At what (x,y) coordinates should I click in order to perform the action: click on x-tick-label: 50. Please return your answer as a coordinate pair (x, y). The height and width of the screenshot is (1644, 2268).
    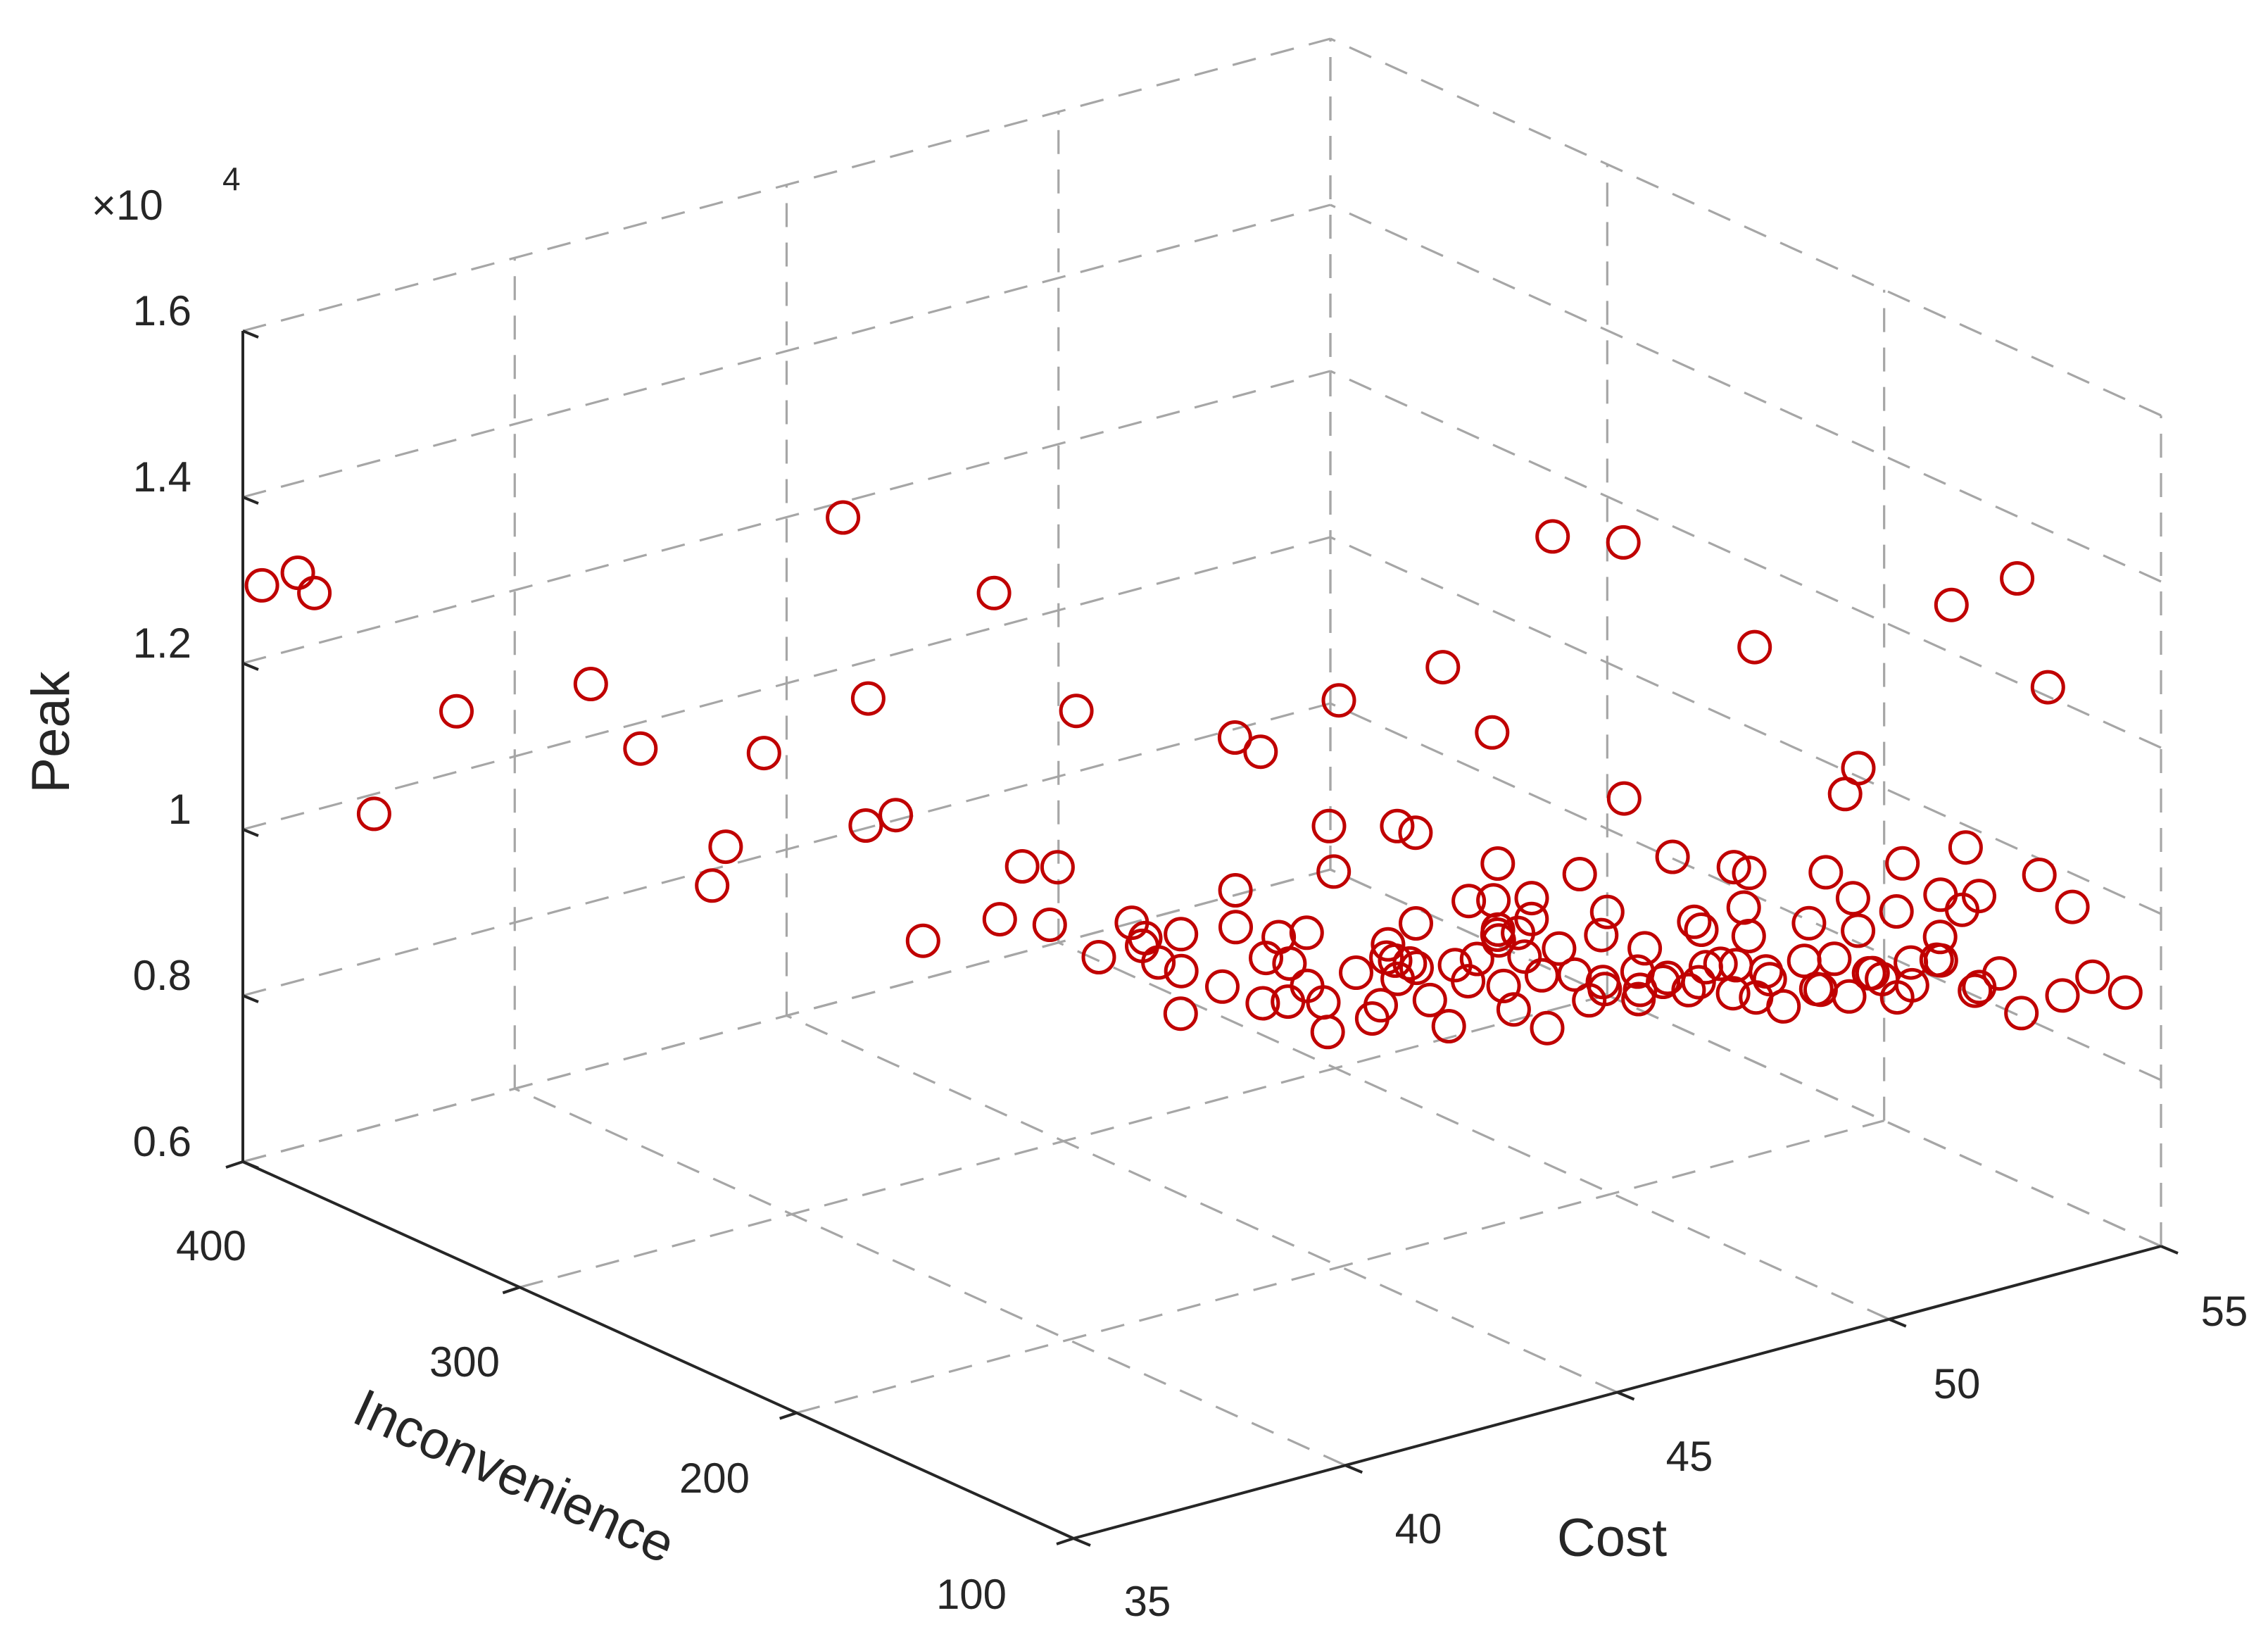
    Looking at the image, I should click on (1958, 1383).